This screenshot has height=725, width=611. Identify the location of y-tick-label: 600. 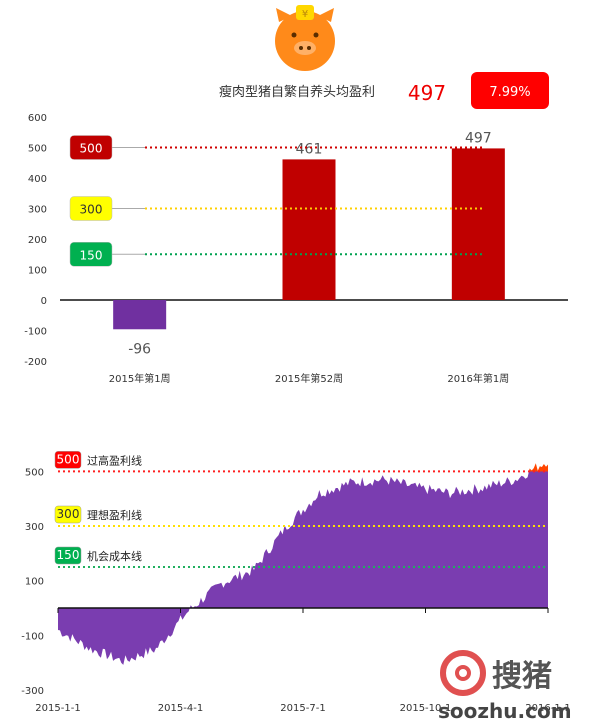
(37, 118).